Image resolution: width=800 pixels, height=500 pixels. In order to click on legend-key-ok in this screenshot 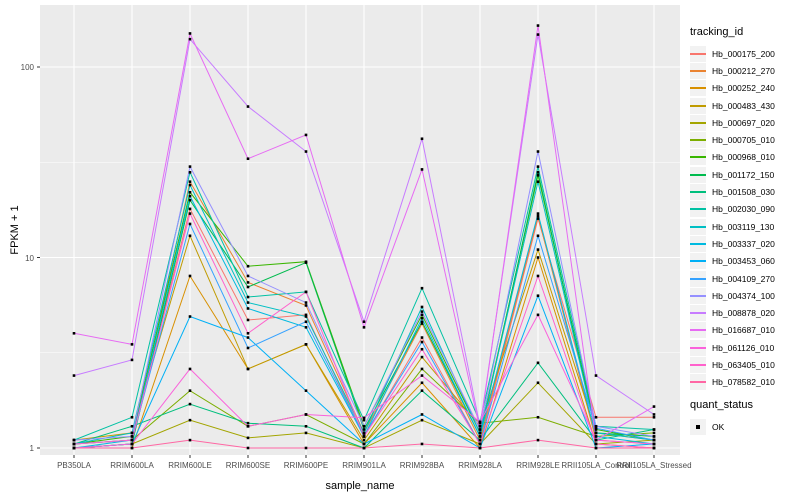, I will do `click(698, 426)`.